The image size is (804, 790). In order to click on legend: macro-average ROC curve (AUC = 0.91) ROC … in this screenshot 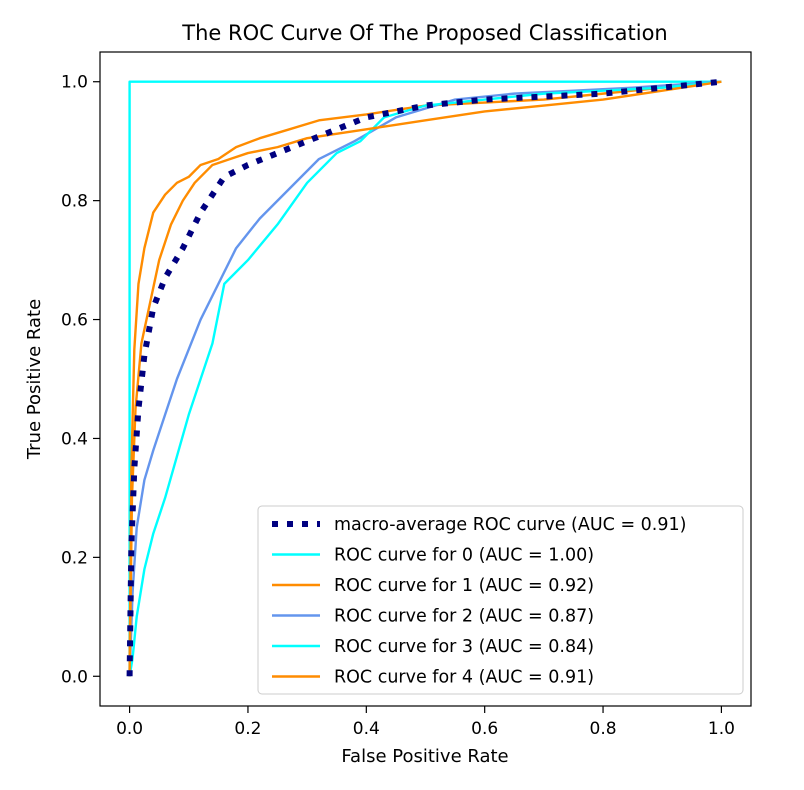, I will do `click(500, 600)`.